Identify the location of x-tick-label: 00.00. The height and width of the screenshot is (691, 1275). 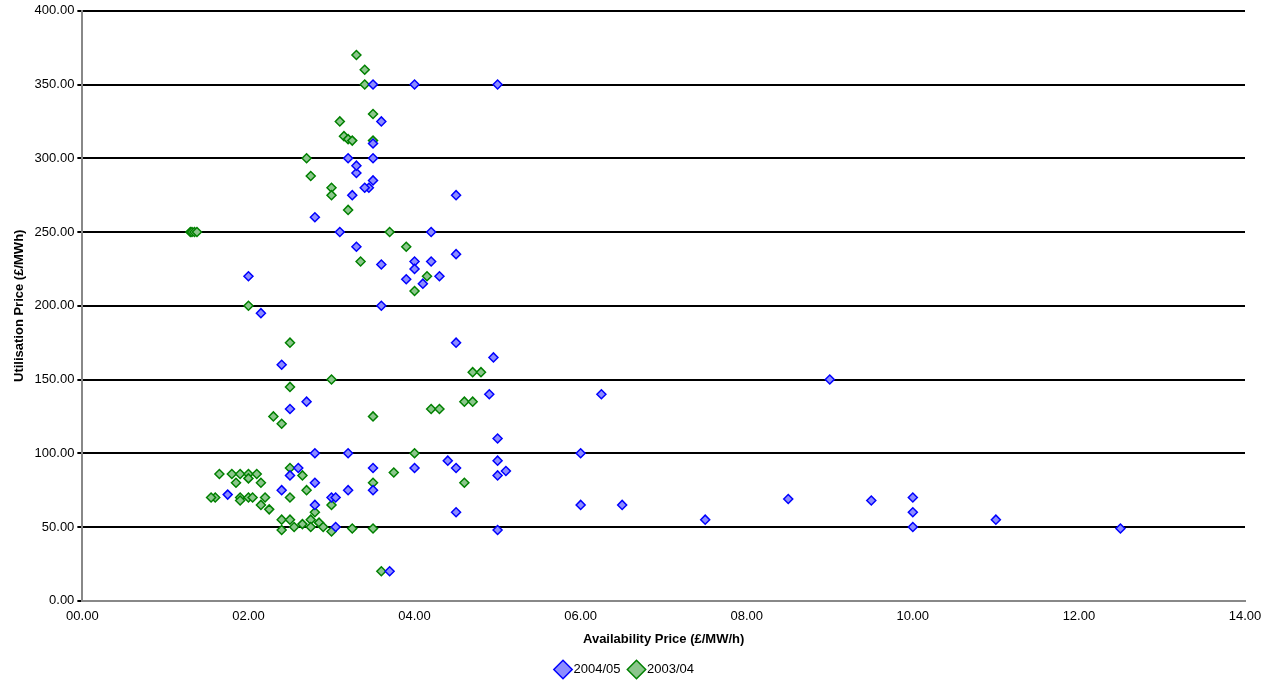
(82, 616).